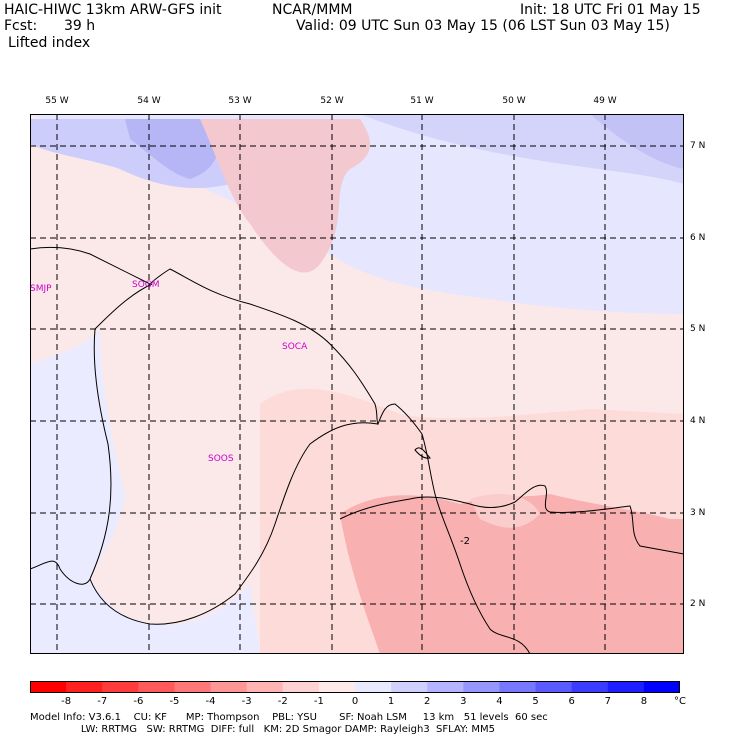 Image resolution: width=740 pixels, height=740 pixels. Describe the element at coordinates (644, 701) in the screenshot. I see `colorbar-tick-label: 8` at that location.